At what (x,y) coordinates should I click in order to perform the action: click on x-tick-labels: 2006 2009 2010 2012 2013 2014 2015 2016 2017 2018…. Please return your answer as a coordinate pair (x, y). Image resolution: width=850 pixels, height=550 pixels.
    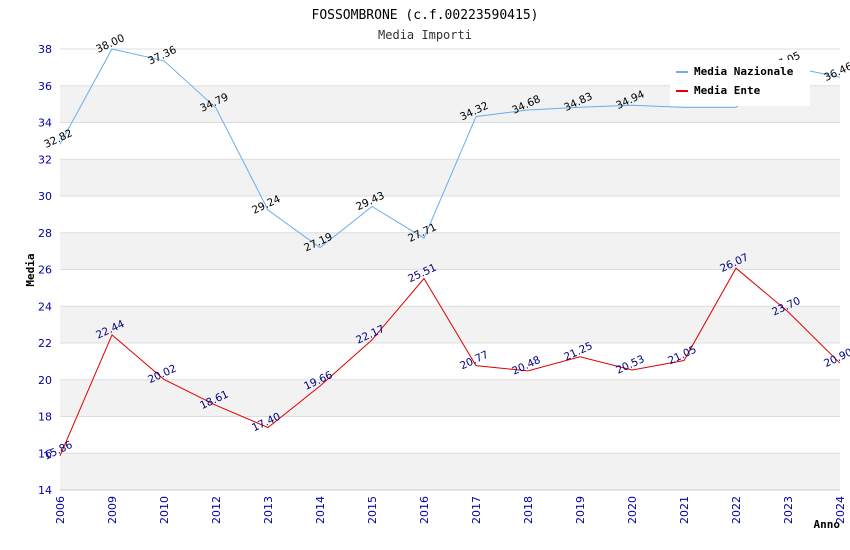
    Looking at the image, I should click on (450, 510).